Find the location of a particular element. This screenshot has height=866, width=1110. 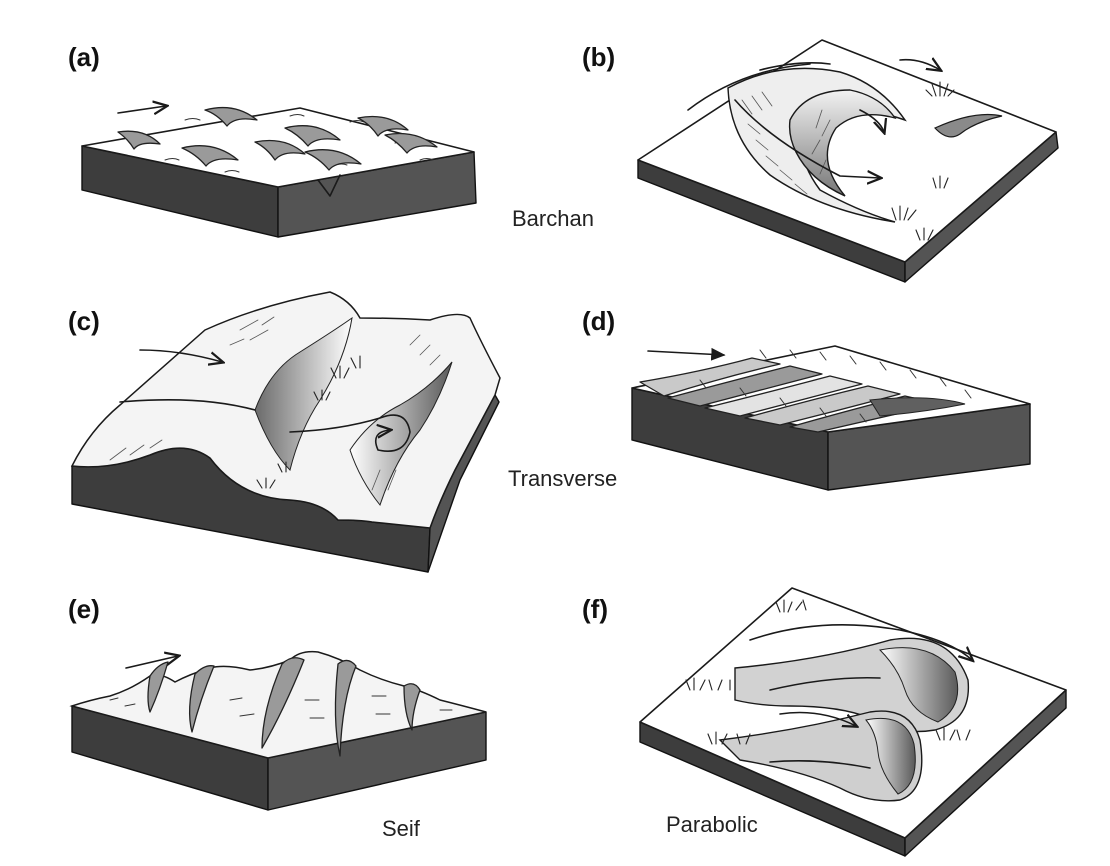

dune-label-transverse: Transverse is located at coordinates (562, 478).